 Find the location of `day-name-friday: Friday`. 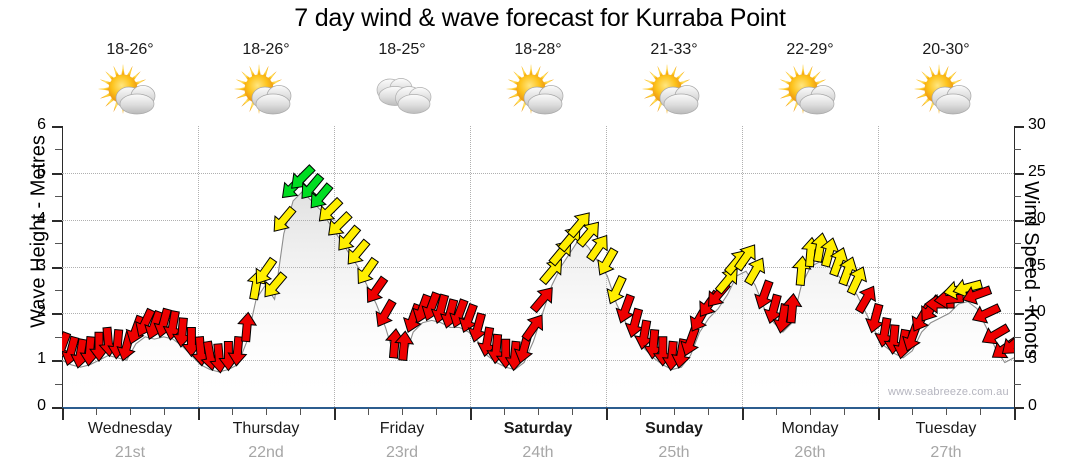

day-name-friday: Friday is located at coordinates (402, 428).